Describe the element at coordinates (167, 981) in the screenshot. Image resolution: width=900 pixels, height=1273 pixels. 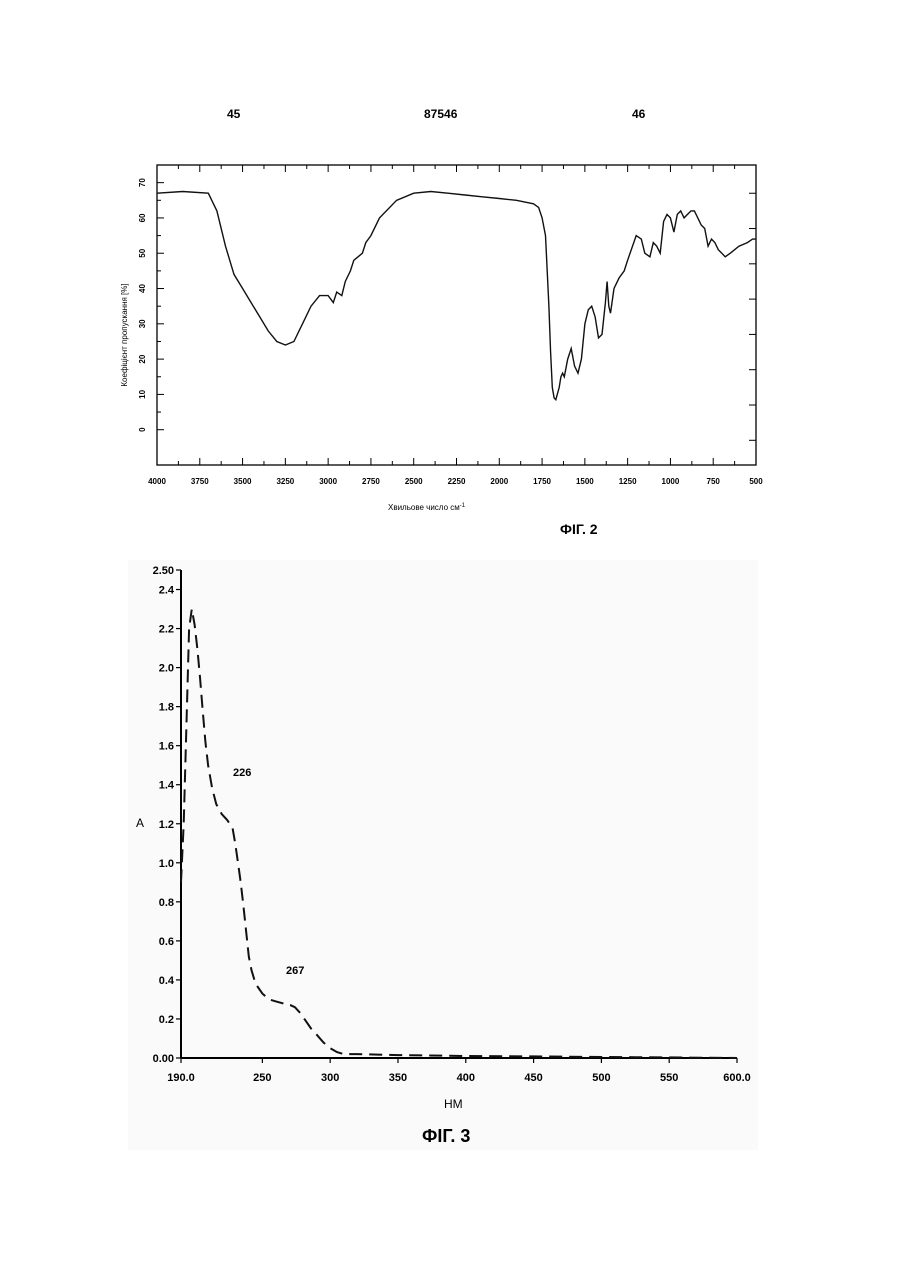
I see `uv-y-tick-label: 0.4` at that location.